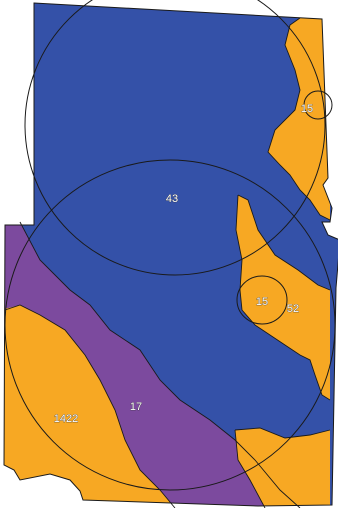  I want to click on bottom-right-boundary, so click(282, 467).